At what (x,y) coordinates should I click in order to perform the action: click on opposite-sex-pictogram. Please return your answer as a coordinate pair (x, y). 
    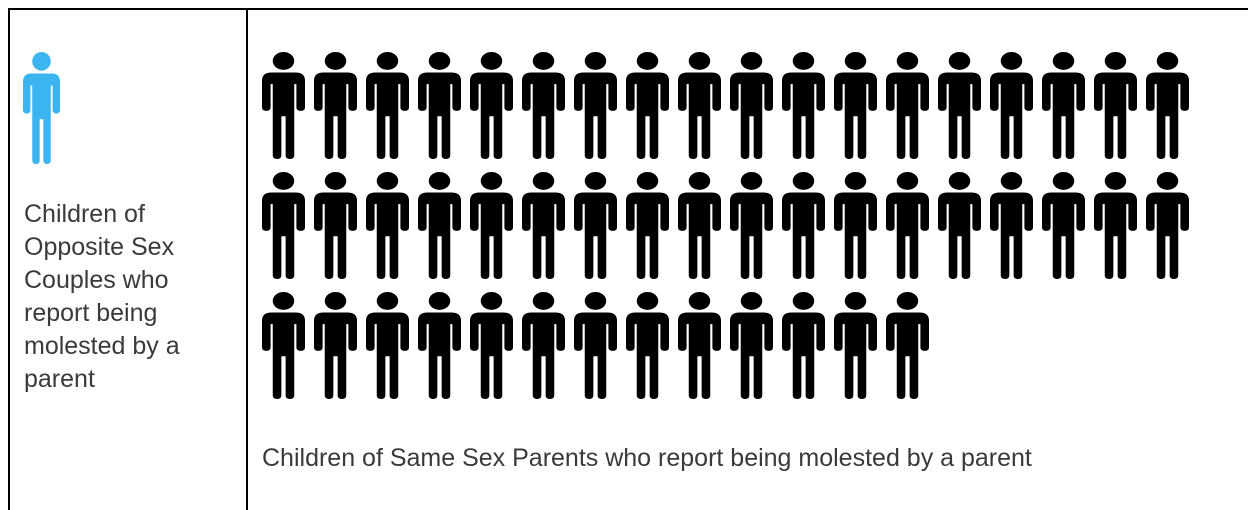
    Looking at the image, I should click on (41, 108).